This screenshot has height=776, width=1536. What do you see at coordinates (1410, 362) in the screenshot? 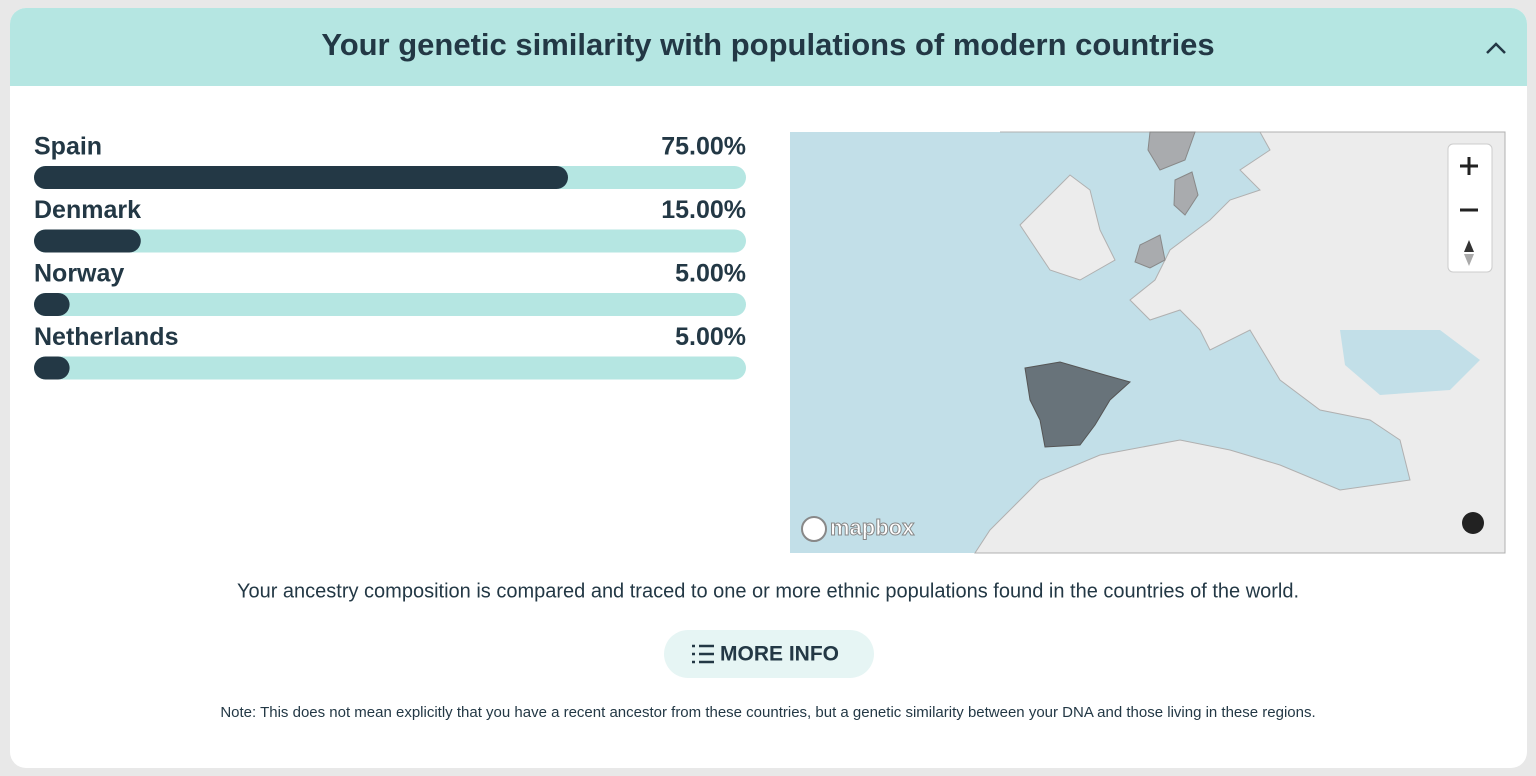
I see `map-sea` at bounding box center [1410, 362].